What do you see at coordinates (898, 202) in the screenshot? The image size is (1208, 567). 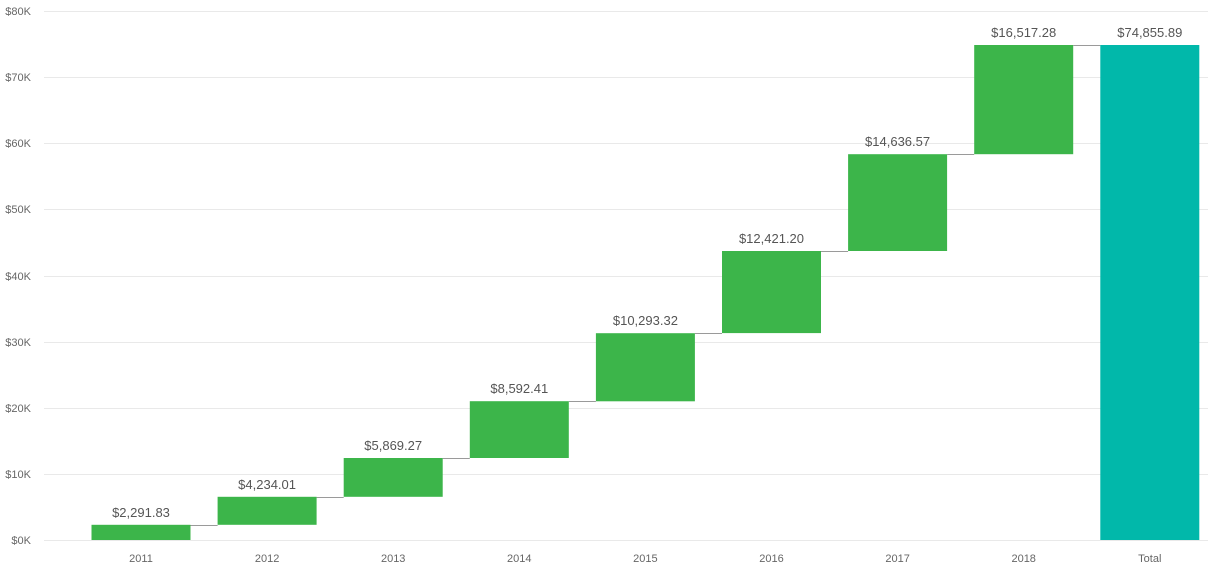 I see `bar-2017` at bounding box center [898, 202].